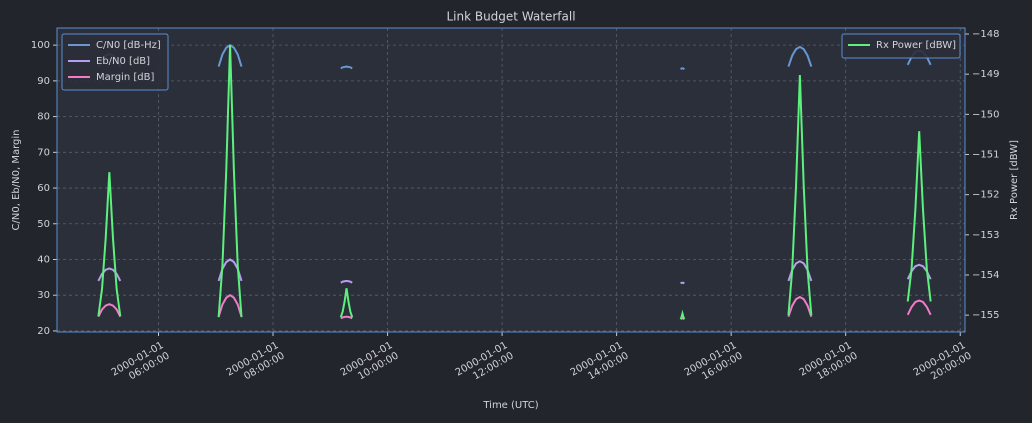  I want to click on legend: Rx Power [dBW], so click(901, 46).